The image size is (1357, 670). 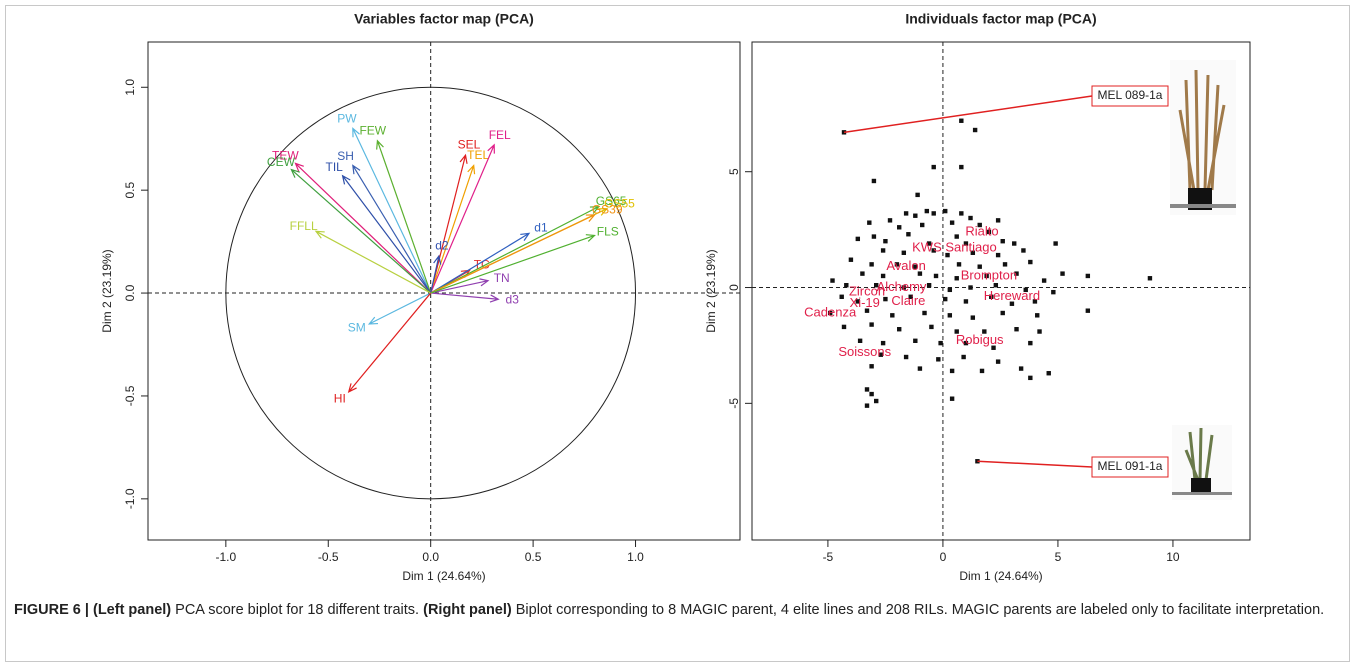 I want to click on caption-text: FIGURE 6 | (Left panel), so click(x=93, y=610).